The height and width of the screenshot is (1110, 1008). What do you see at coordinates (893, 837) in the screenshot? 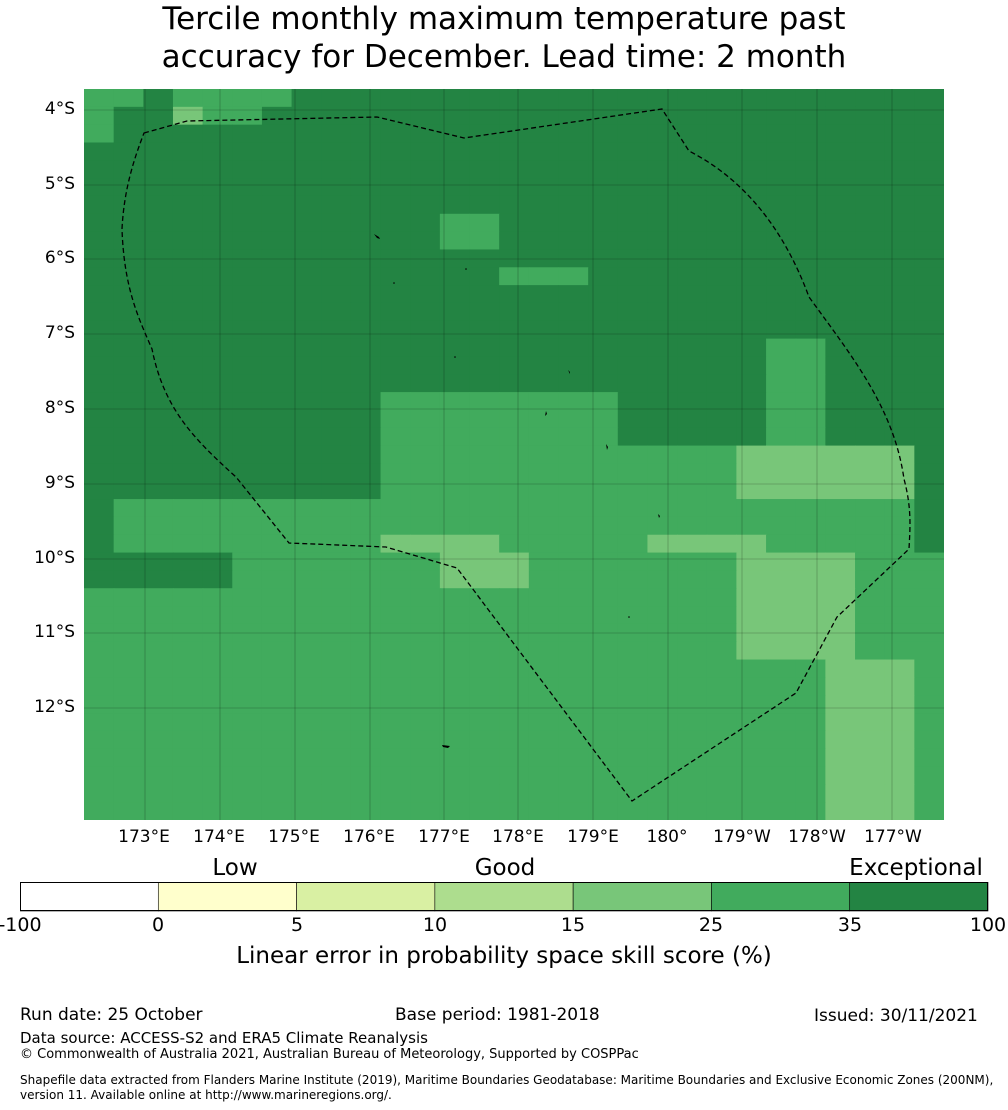
I see `lon-label: 177°W` at bounding box center [893, 837].